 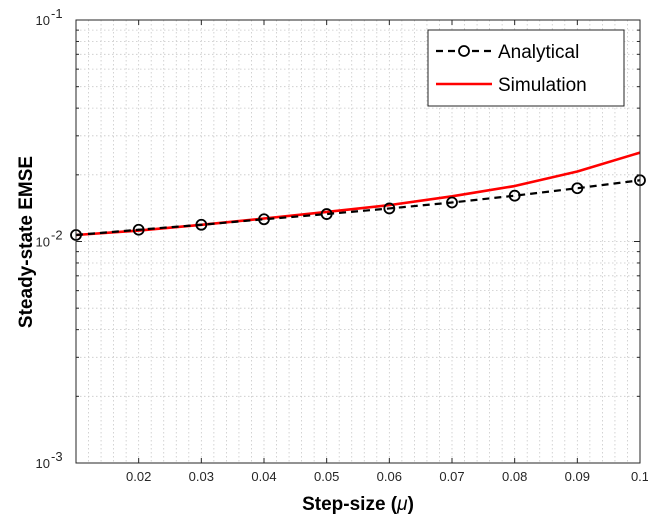 I want to click on y-axis-title: Steady-state EMSE, so click(x=26, y=242).